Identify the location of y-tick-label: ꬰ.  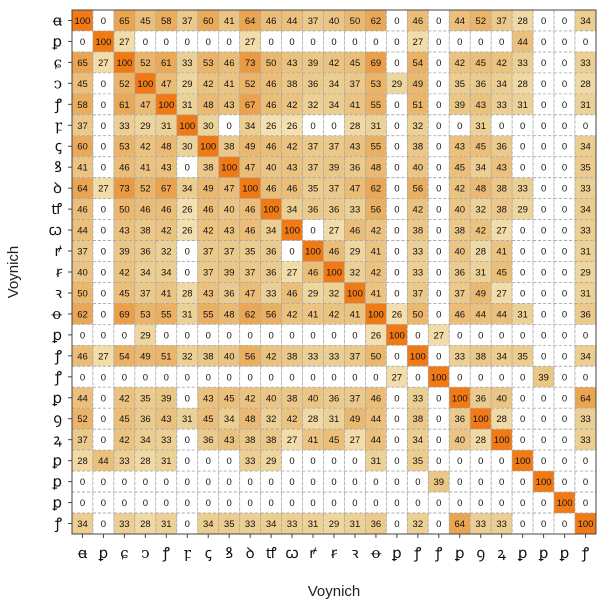
(58, 20).